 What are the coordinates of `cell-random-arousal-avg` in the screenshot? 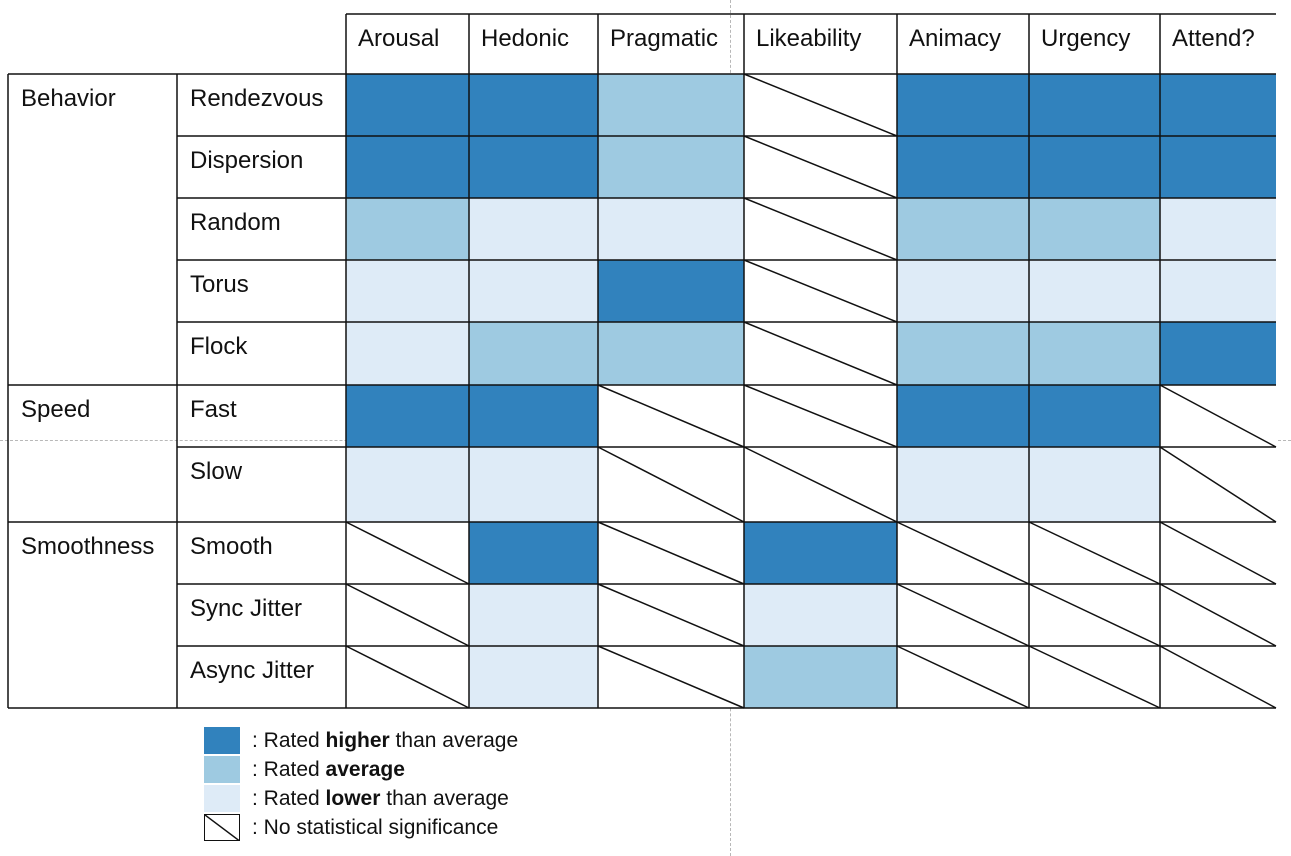 It's located at (407, 229).